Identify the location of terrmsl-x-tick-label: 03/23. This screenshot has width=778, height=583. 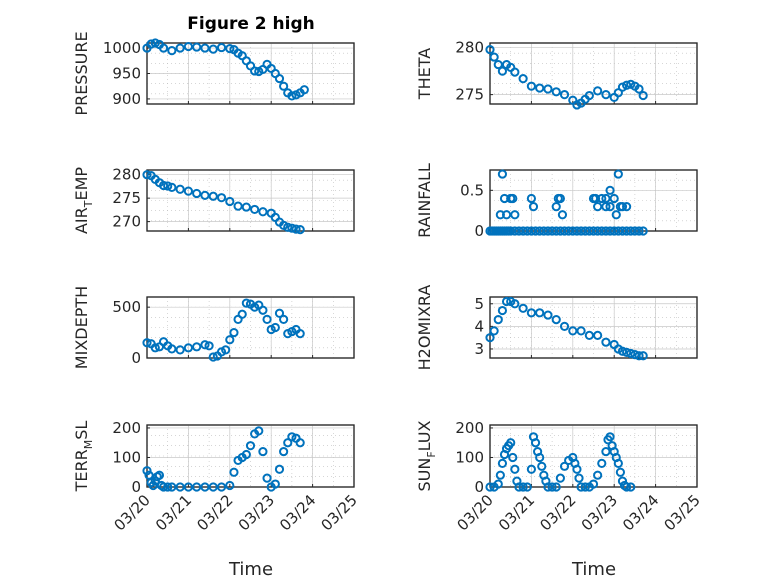
(256, 512).